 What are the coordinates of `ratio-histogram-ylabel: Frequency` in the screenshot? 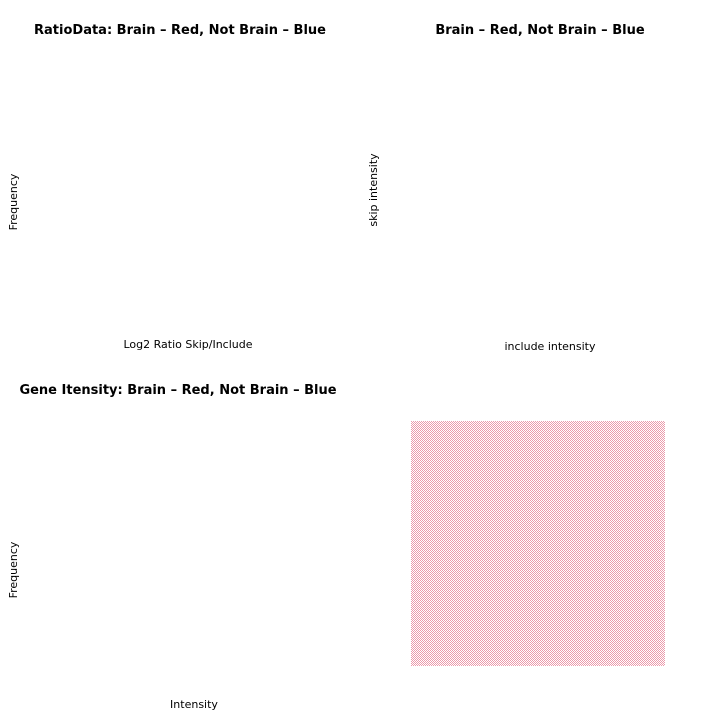 It's located at (13, 201).